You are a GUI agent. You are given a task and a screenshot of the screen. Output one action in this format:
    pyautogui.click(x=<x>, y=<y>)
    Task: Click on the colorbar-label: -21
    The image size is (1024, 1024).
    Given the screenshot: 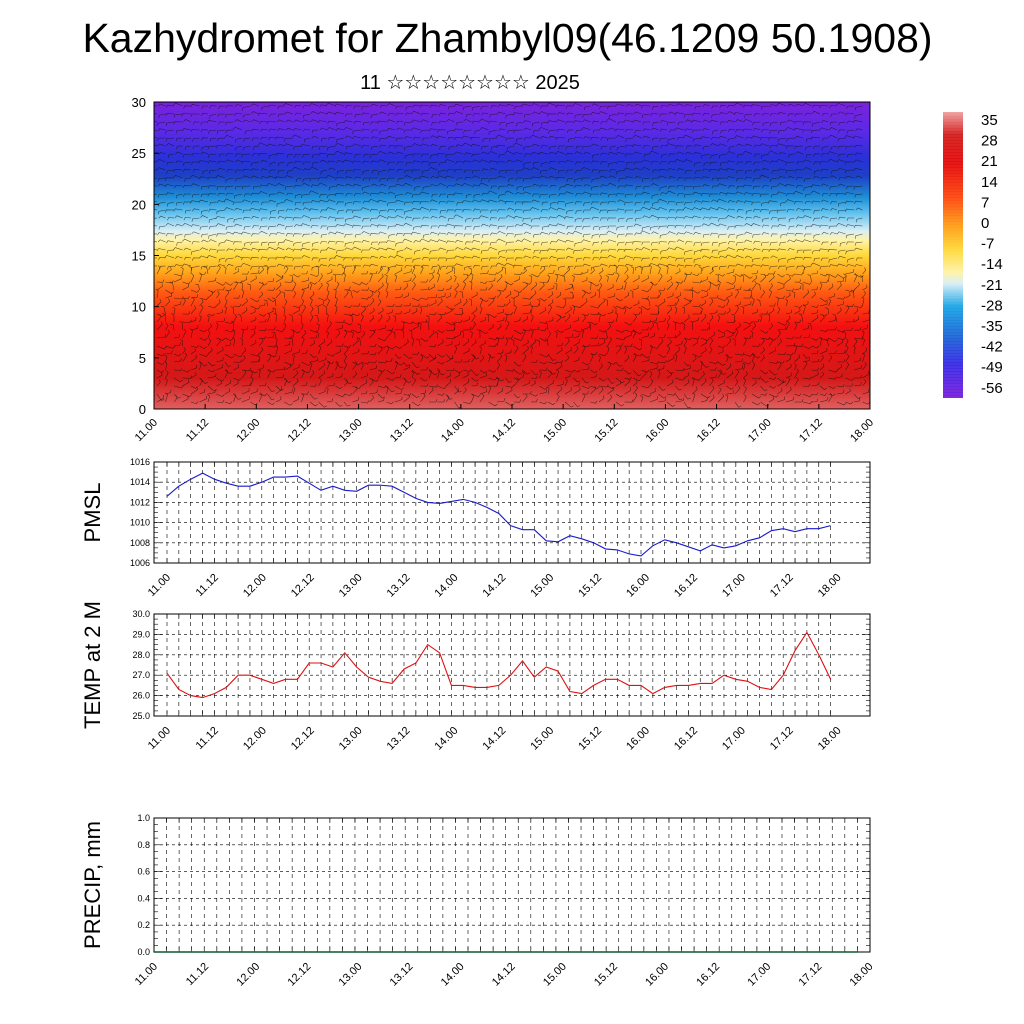 What is the action you would take?
    pyautogui.click(x=992, y=285)
    